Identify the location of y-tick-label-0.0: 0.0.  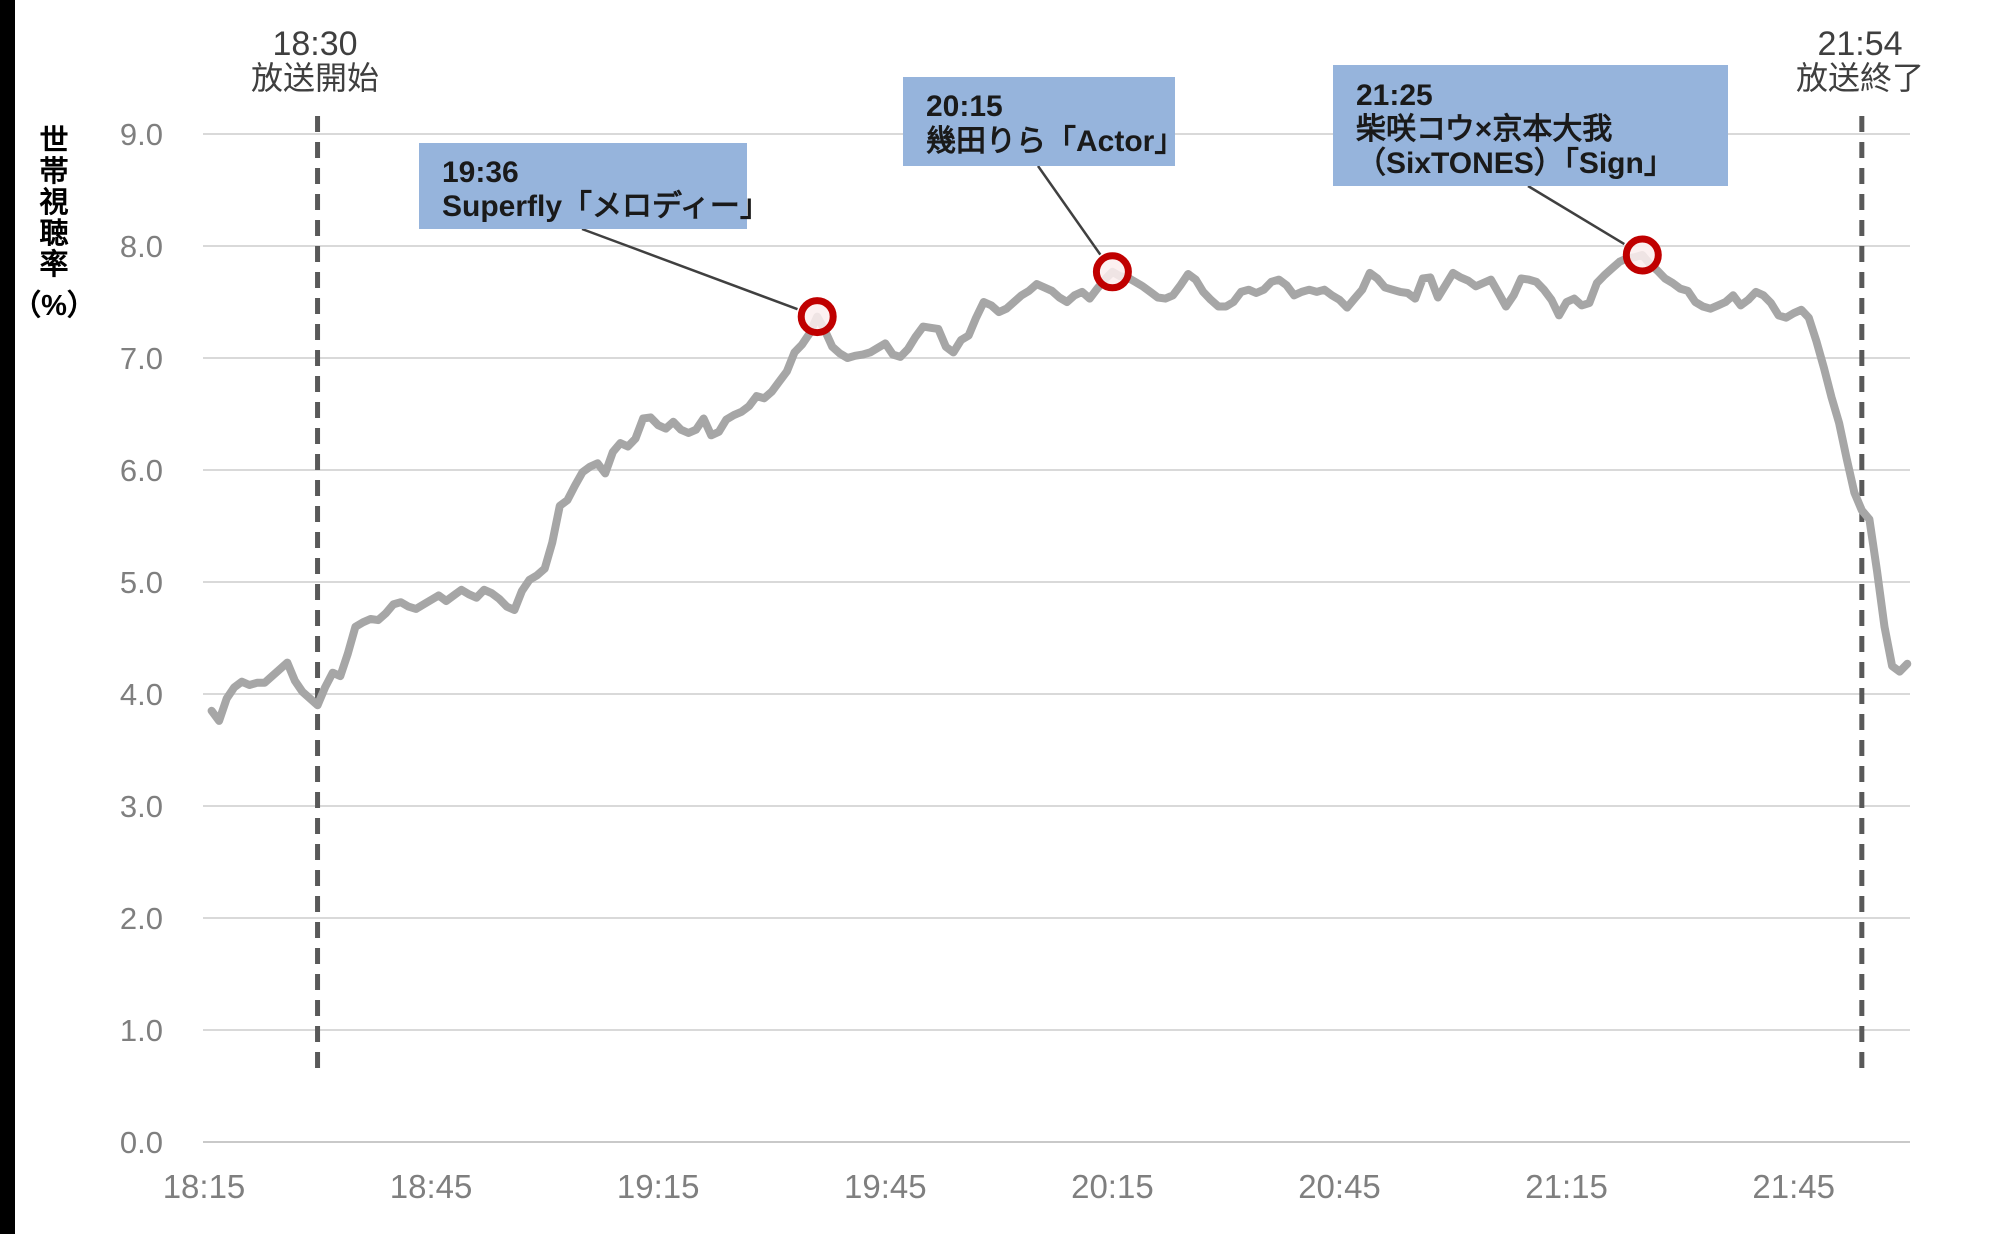
(141, 1142).